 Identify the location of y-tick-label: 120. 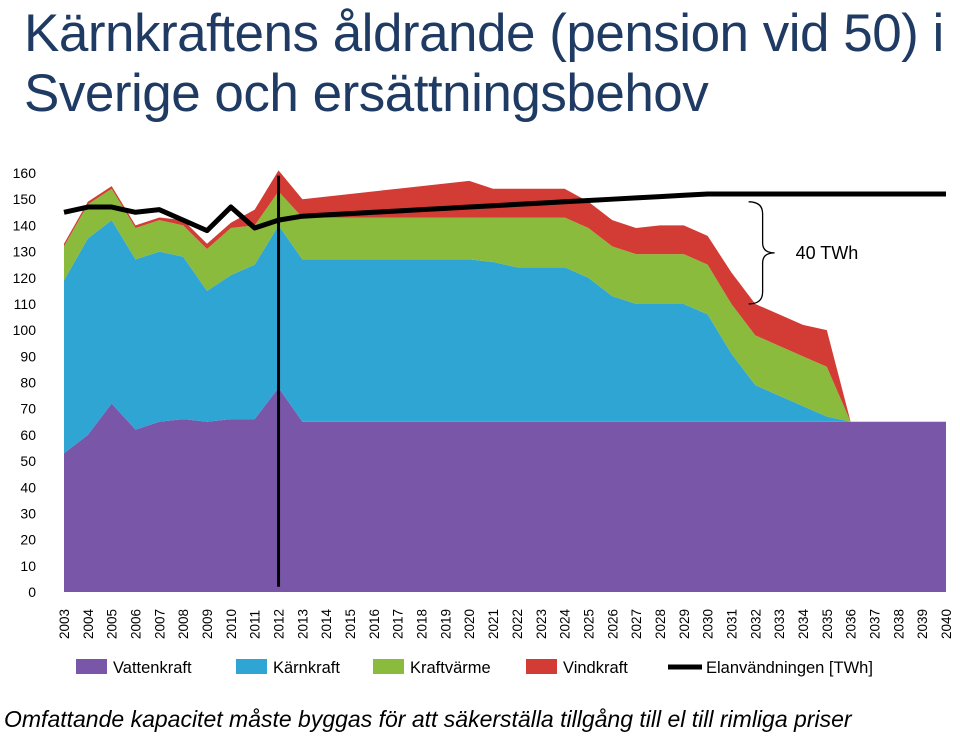
(25, 278).